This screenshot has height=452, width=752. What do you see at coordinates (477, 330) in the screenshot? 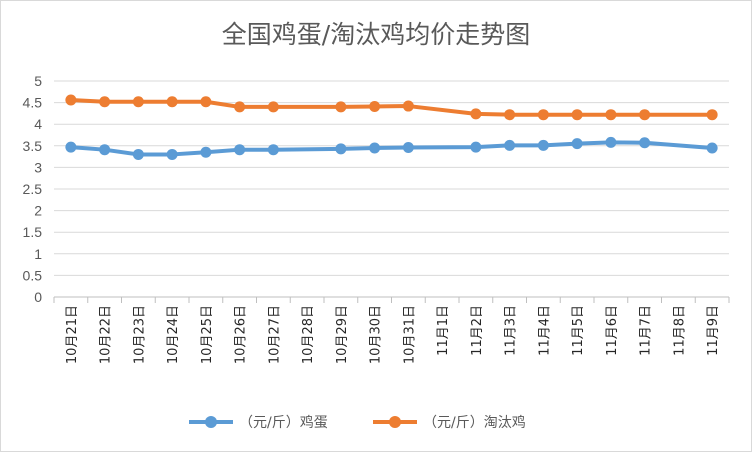
I see `x-tick-label: 11月2日` at bounding box center [477, 330].